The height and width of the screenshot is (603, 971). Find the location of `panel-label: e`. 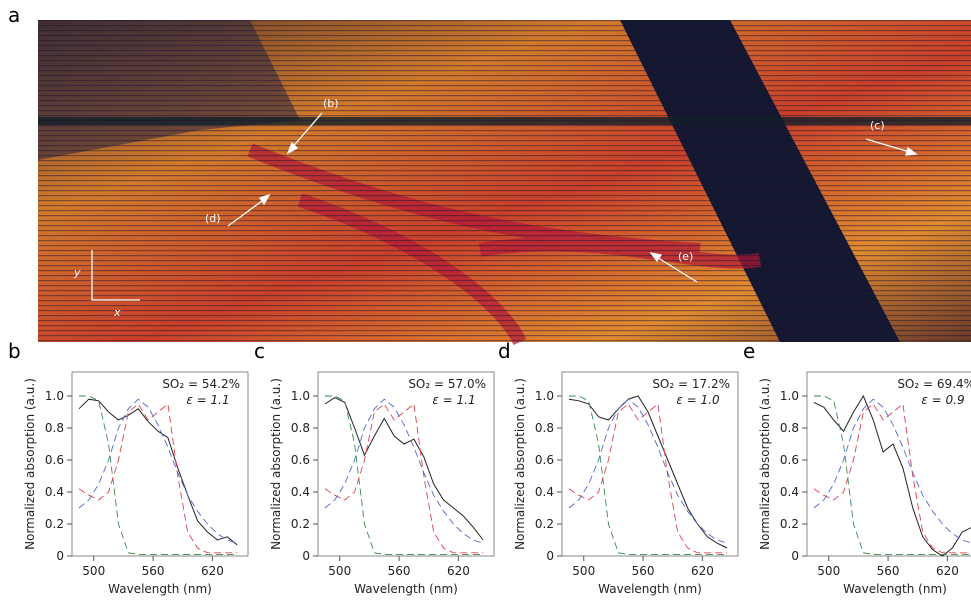

panel-label: e is located at coordinates (749, 351).